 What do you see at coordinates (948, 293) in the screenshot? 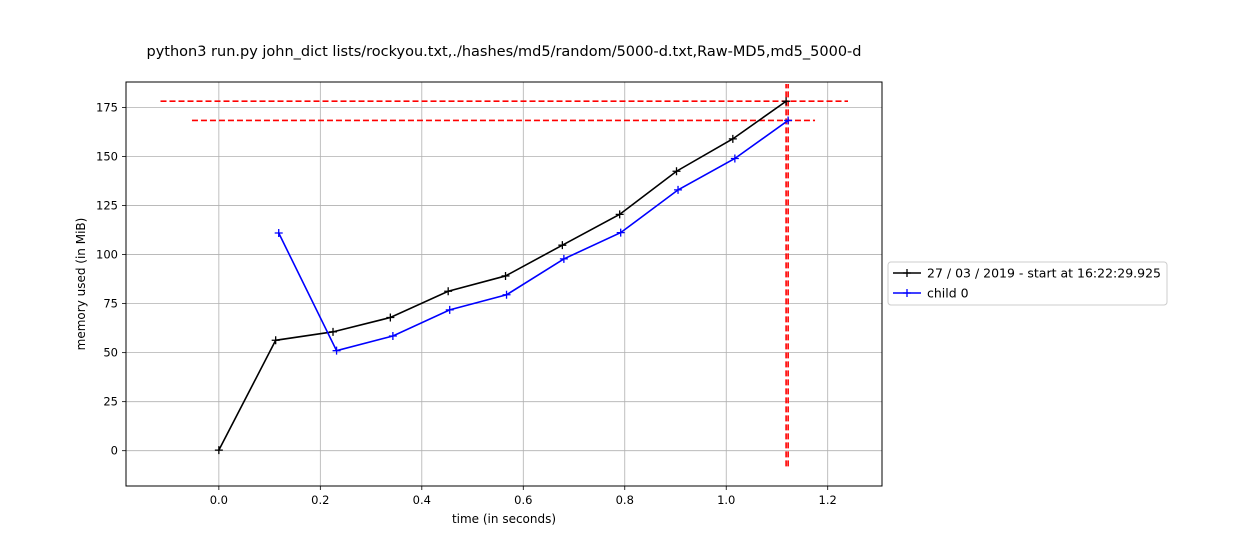
I see `legend-label-series-1: child 0` at bounding box center [948, 293].